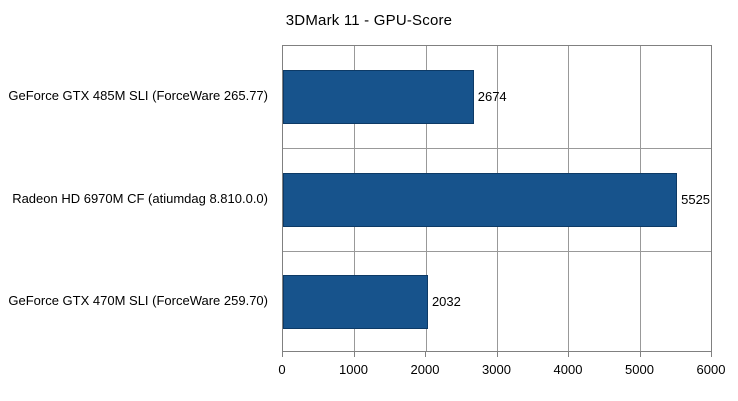 The image size is (738, 401). I want to click on x-tick-label: 2000, so click(425, 369).